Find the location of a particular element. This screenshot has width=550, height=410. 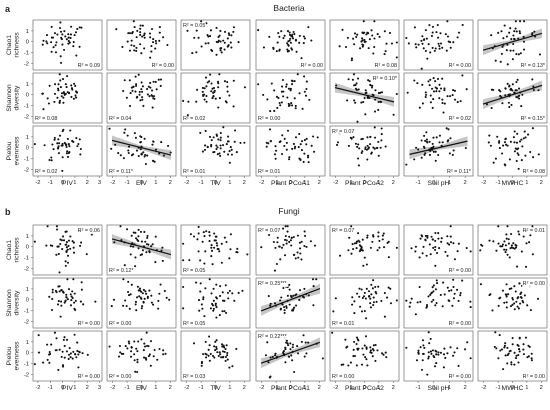

regression-line is located at coordinates (290, 300).